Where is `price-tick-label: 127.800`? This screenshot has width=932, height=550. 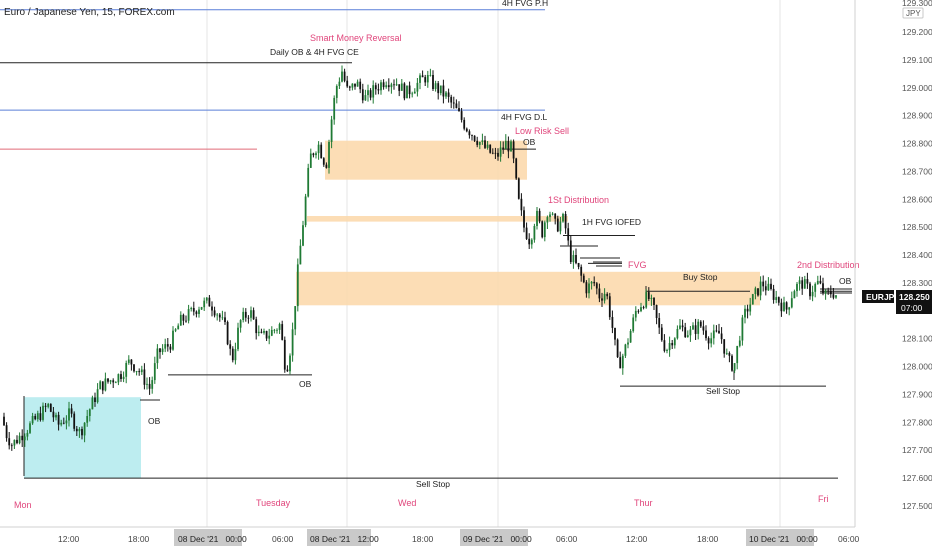
price-tick-label: 127.800 is located at coordinates (917, 422).